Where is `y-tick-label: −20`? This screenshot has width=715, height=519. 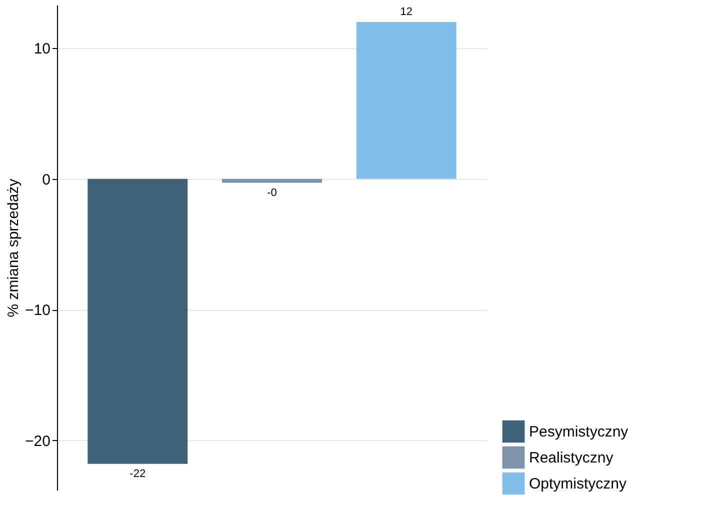 y-tick-label: −20 is located at coordinates (37, 441).